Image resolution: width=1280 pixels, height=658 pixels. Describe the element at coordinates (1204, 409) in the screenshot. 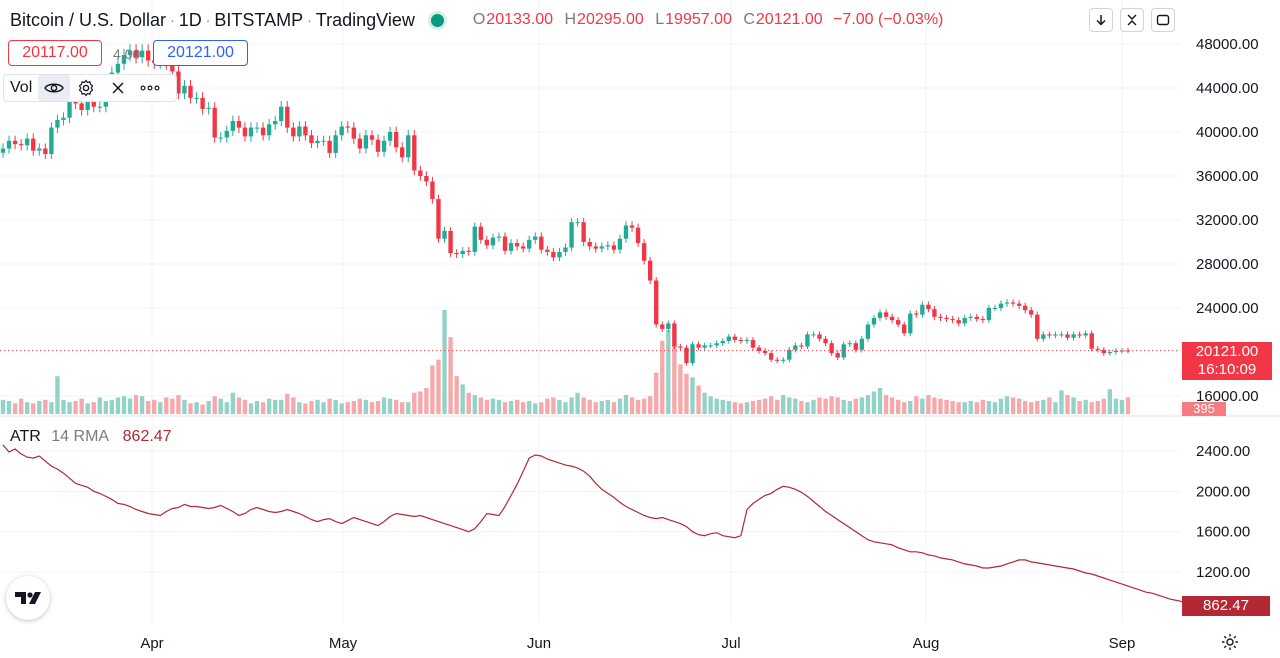

I see `last-volume-label: 395` at that location.